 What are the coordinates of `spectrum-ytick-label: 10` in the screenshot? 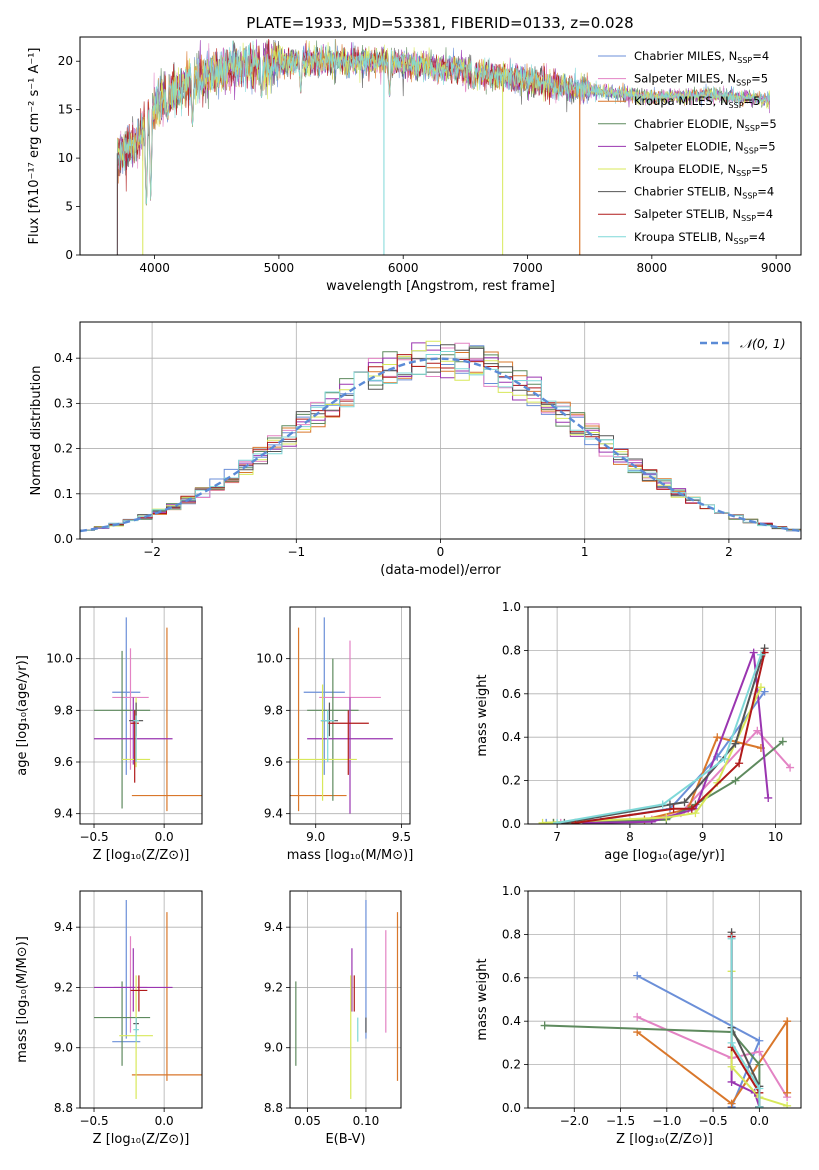 It's located at (65, 158).